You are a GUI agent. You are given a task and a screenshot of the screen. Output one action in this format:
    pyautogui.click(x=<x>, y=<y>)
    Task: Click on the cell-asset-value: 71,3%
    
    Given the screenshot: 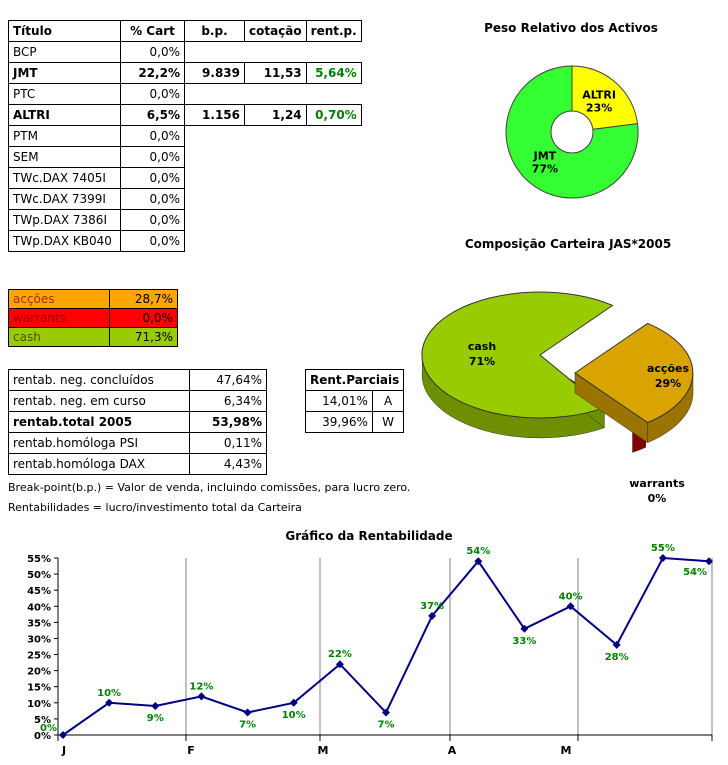 What is the action you would take?
    pyautogui.click(x=143, y=337)
    